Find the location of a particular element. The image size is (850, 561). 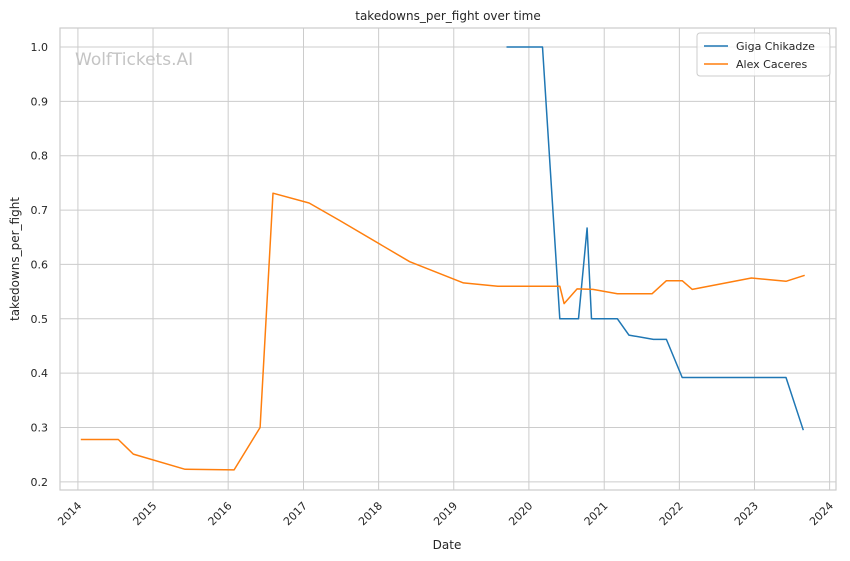

x-axis-label: Date is located at coordinates (447, 545).